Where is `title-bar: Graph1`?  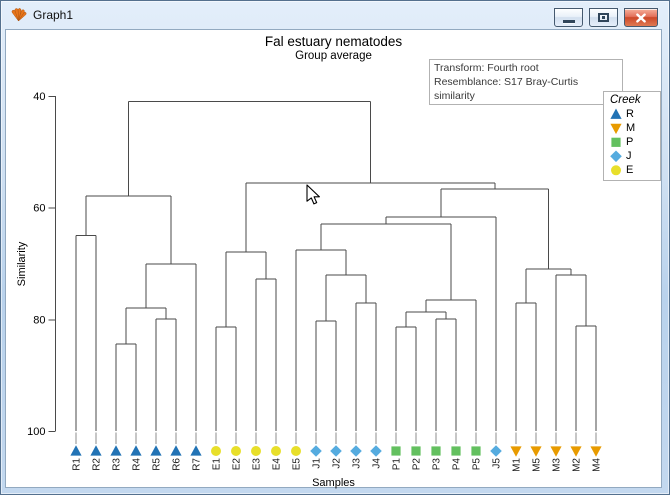 title-bar: Graph1 is located at coordinates (335, 15).